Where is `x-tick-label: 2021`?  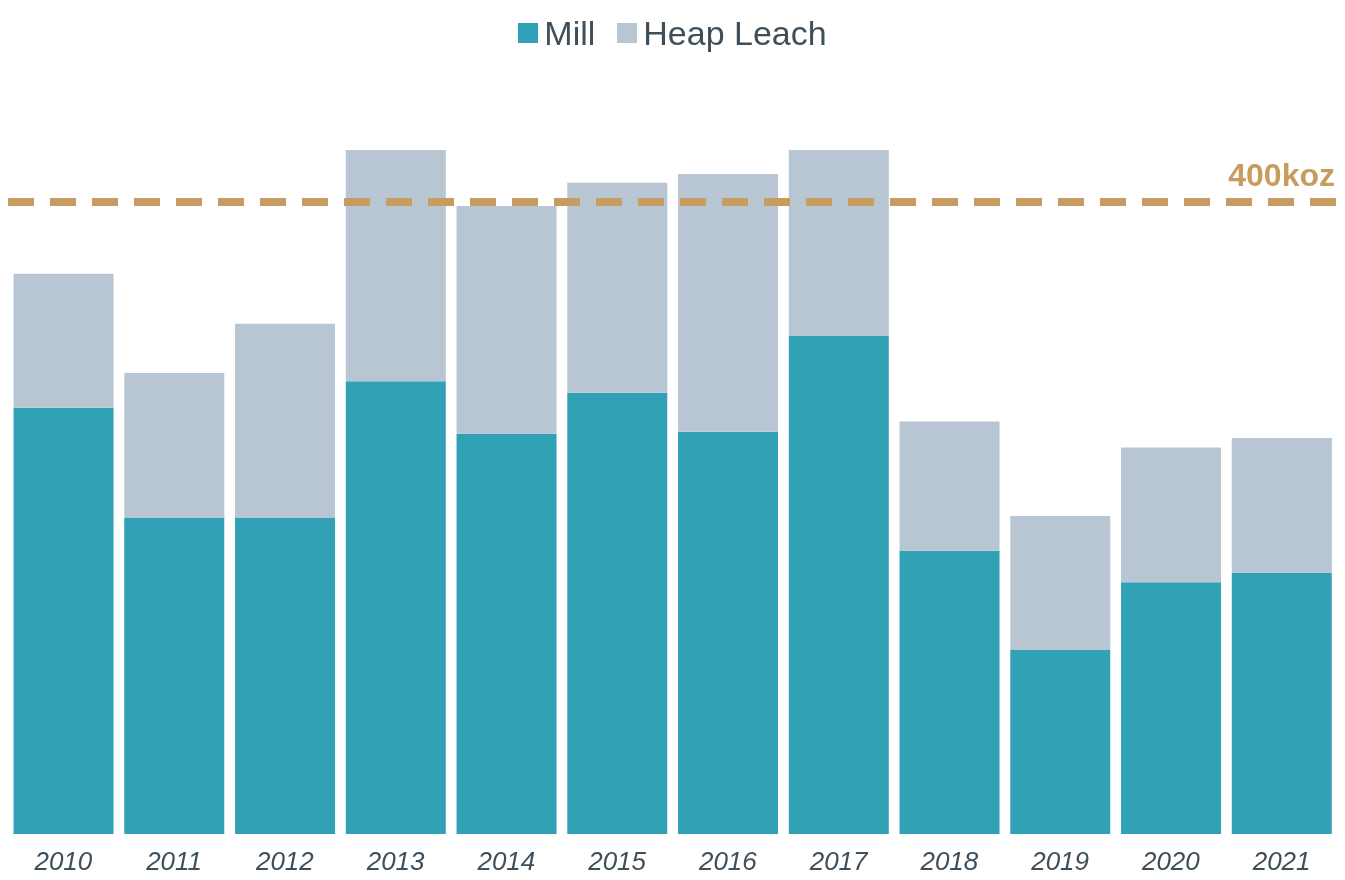
x-tick-label: 2021 is located at coordinates (1281, 861).